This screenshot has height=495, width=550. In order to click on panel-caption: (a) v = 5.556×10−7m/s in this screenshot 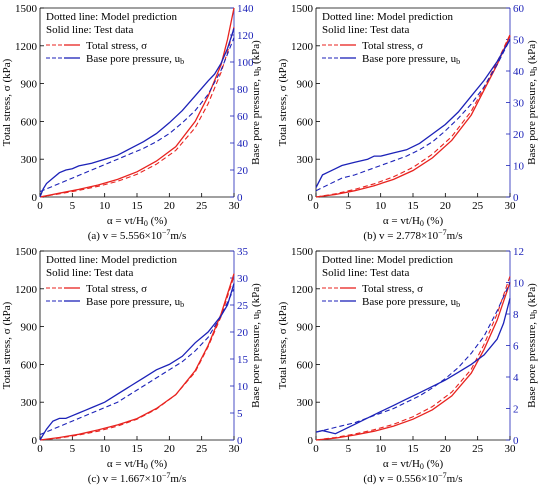, I will do `click(137, 235)`.